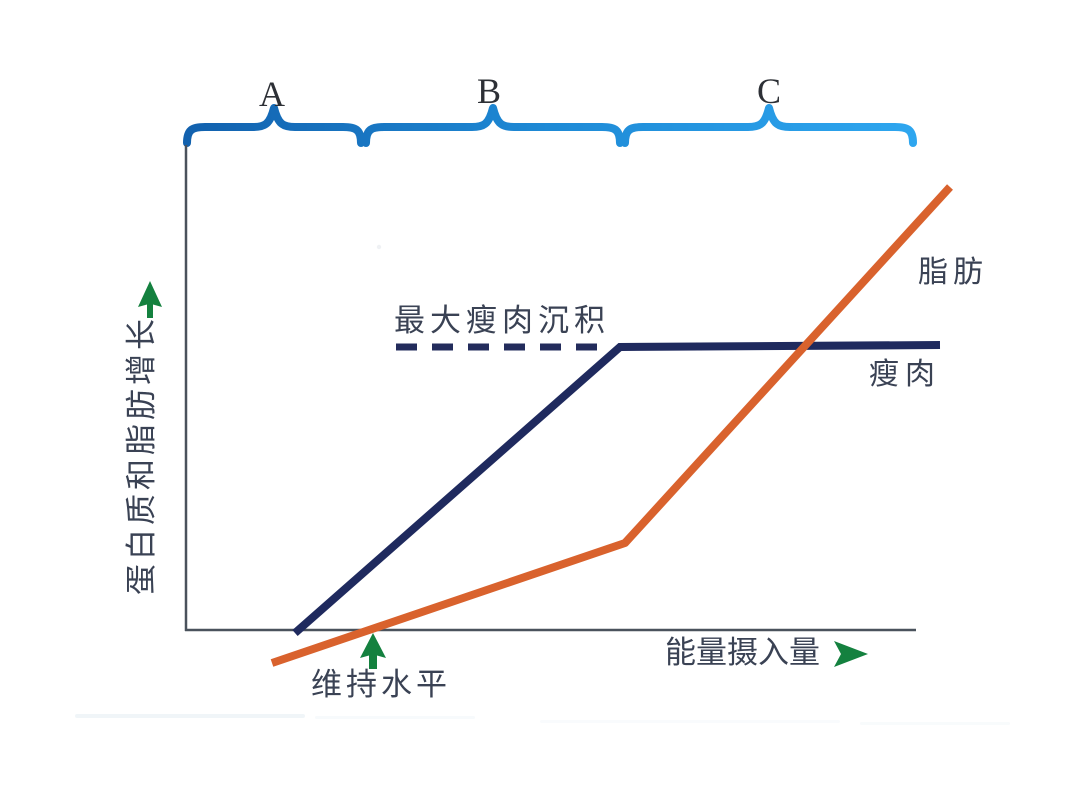 This screenshot has width=1080, height=798. I want to click on region-label-b: B, so click(489, 91).